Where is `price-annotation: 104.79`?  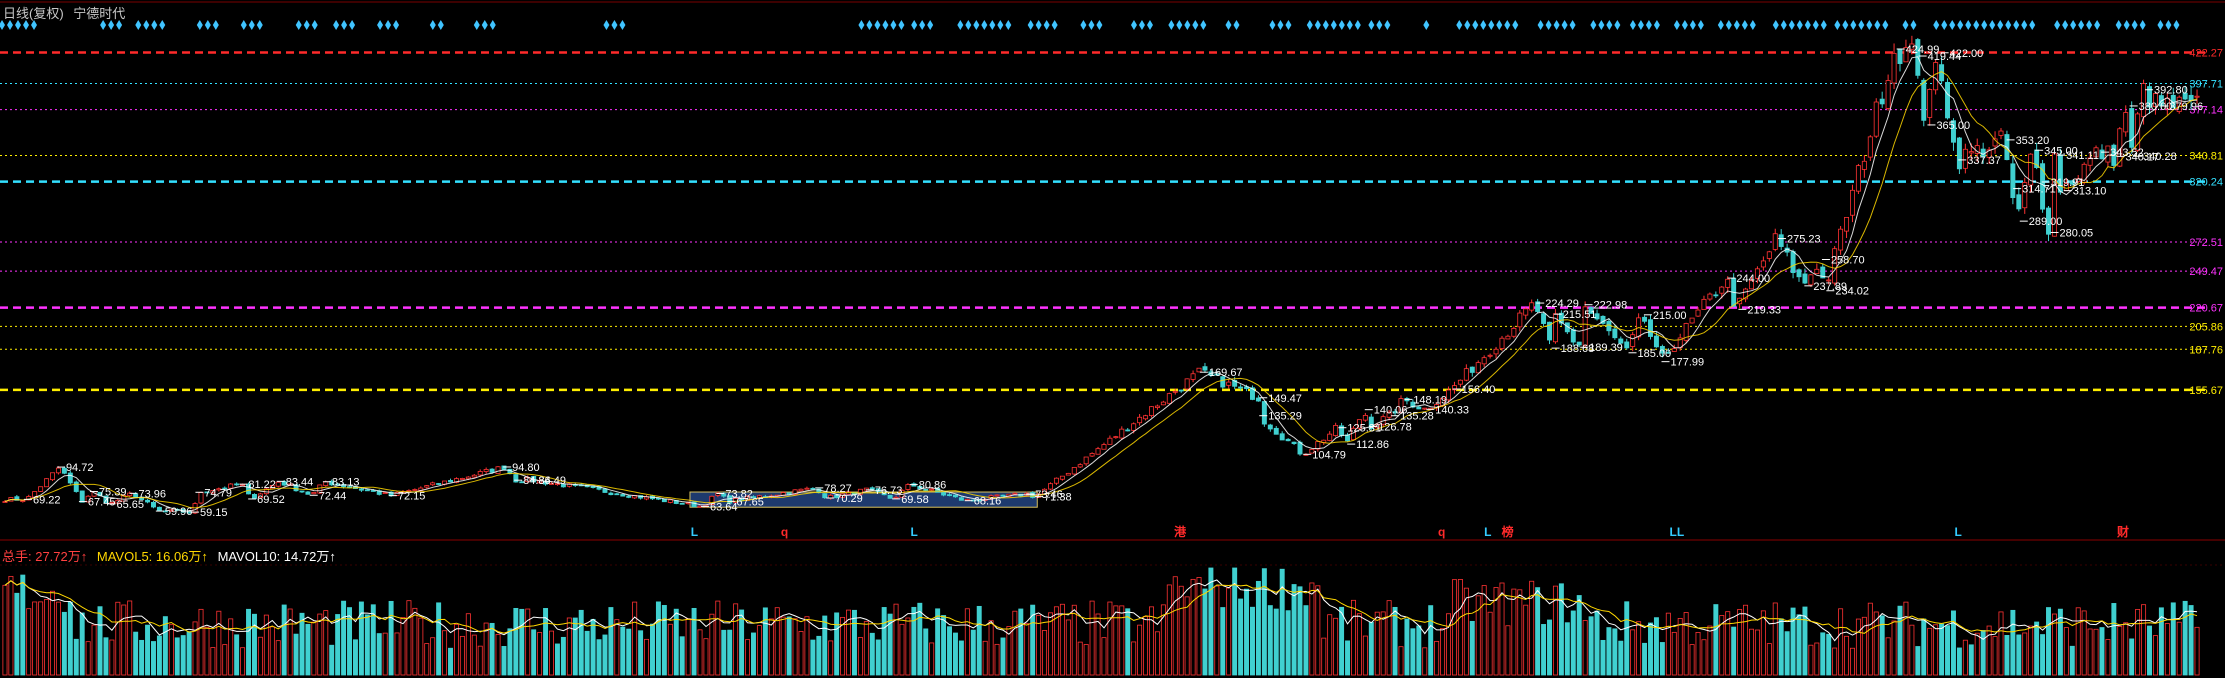 price-annotation: 104.79 is located at coordinates (1329, 455).